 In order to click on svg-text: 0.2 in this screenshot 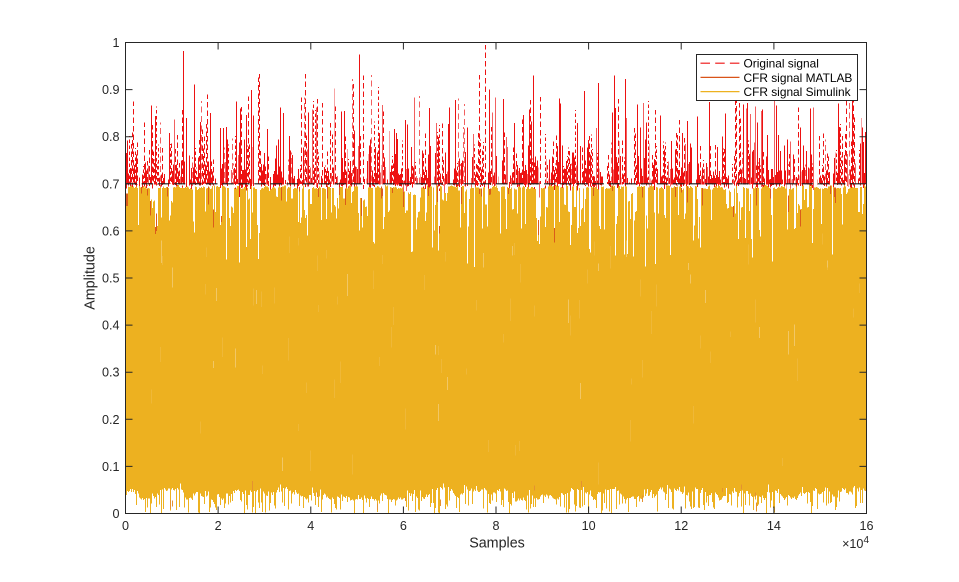, I will do `click(111, 420)`.